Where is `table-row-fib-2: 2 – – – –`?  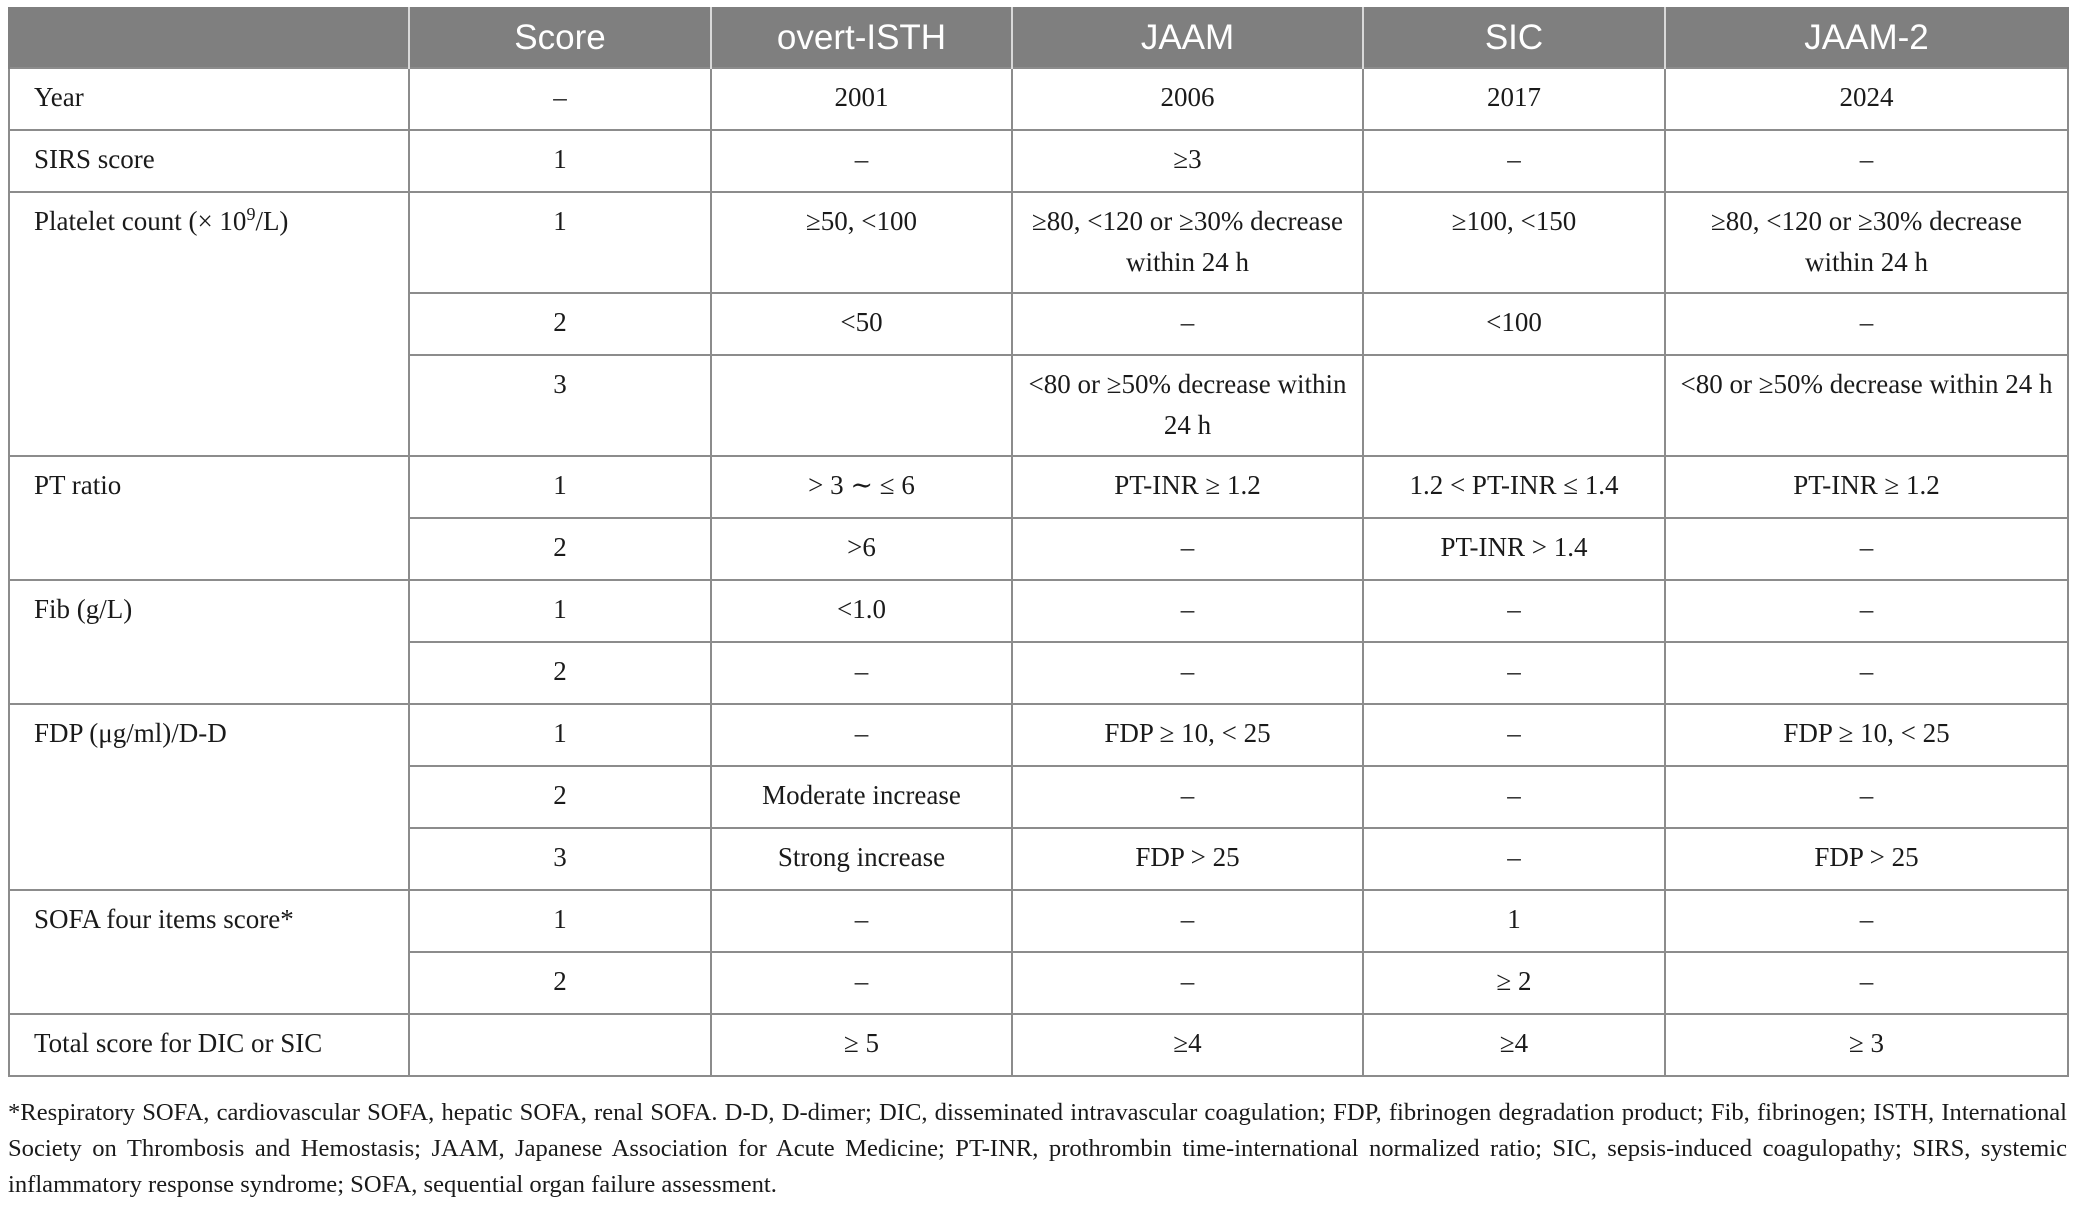
table-row-fib-2: 2 – – – – is located at coordinates (1039, 673).